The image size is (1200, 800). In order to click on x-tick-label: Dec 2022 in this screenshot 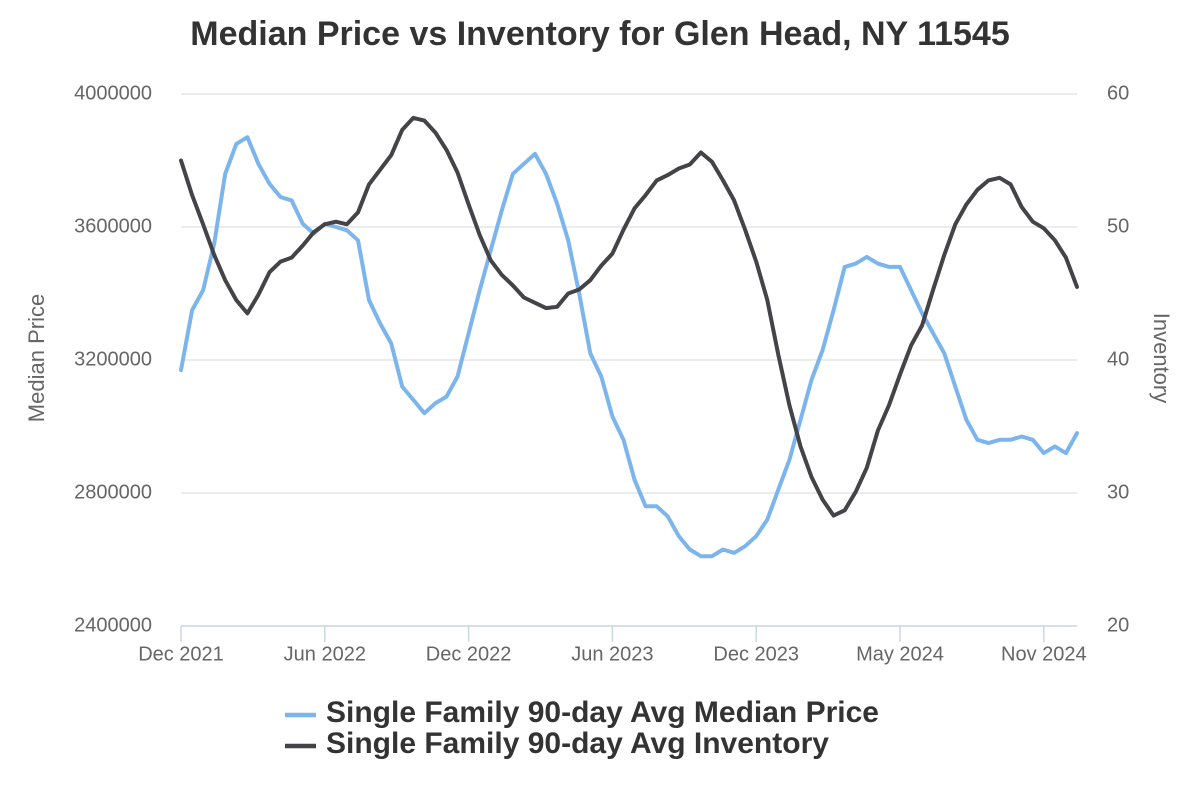, I will do `click(469, 654)`.